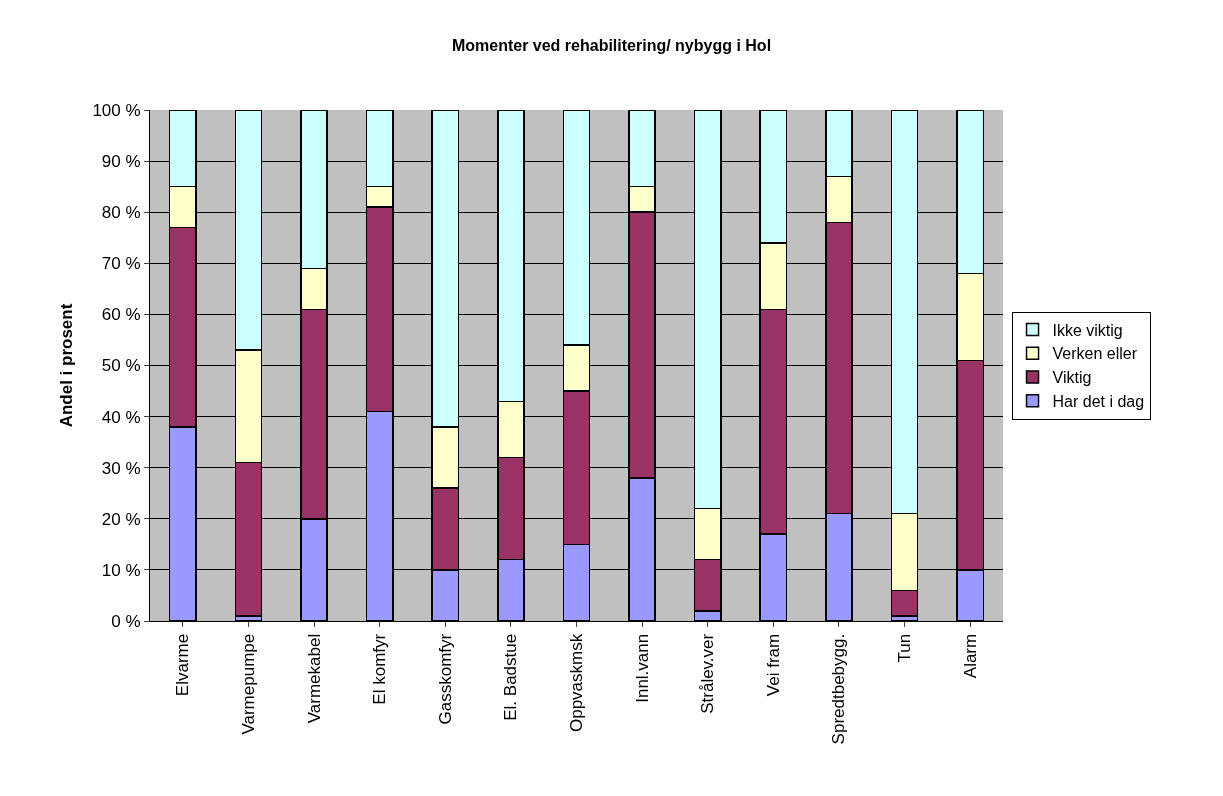  Describe the element at coordinates (642, 668) in the screenshot. I see `x-tick-label: Innl.vann` at that location.